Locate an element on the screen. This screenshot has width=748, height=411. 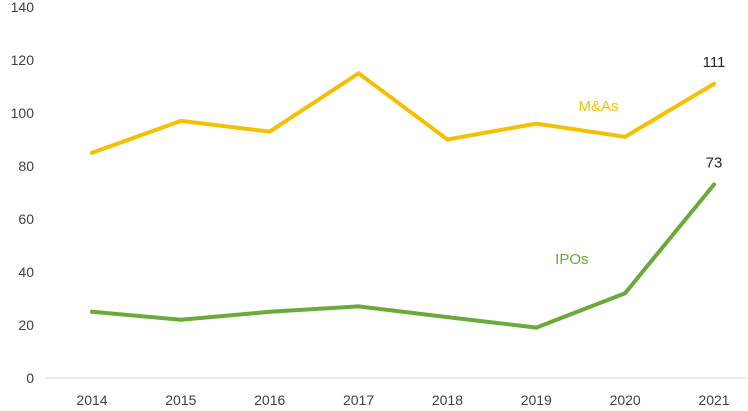
x-tick-label: 2014 is located at coordinates (91, 400).